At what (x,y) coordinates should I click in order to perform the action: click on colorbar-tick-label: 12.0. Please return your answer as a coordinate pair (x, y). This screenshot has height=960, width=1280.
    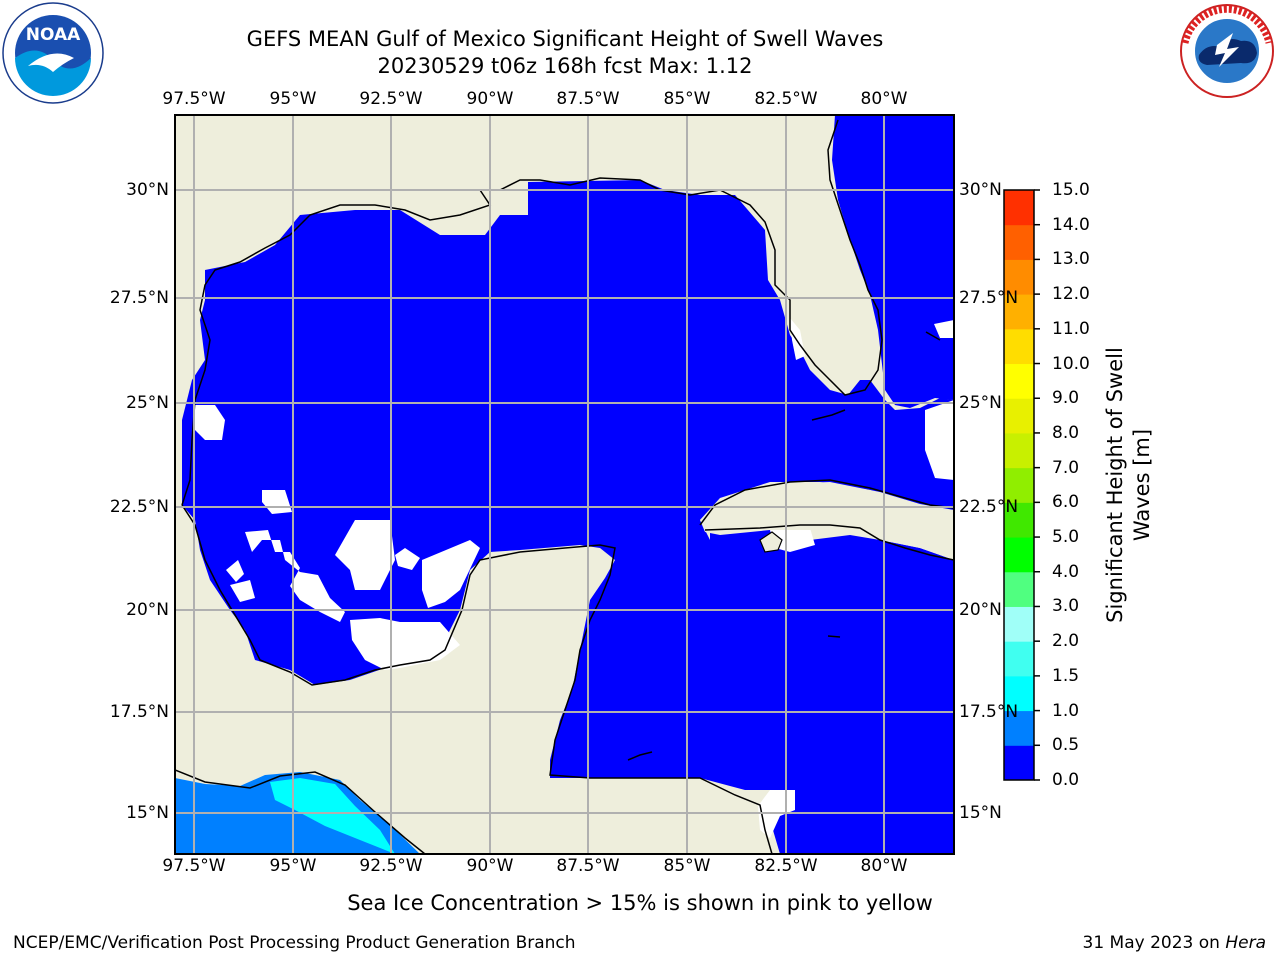
    Looking at the image, I should click on (1071, 294).